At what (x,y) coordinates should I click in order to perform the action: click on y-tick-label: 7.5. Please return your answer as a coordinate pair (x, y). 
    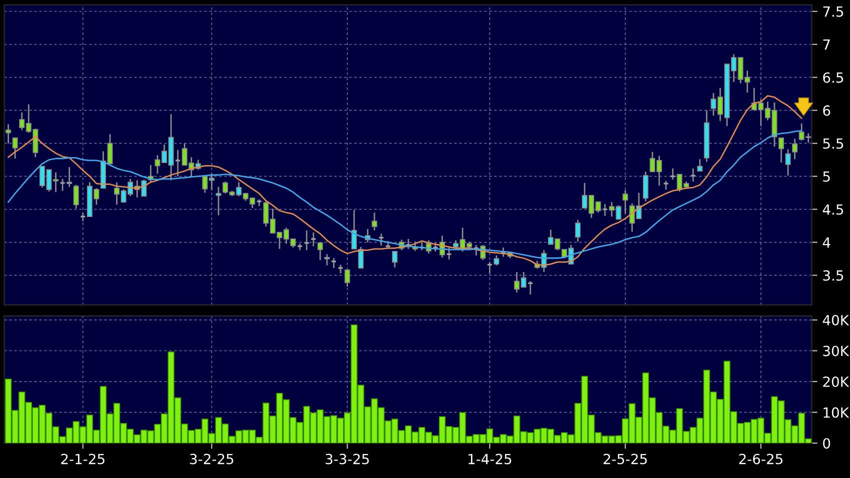
    Looking at the image, I should click on (833, 11).